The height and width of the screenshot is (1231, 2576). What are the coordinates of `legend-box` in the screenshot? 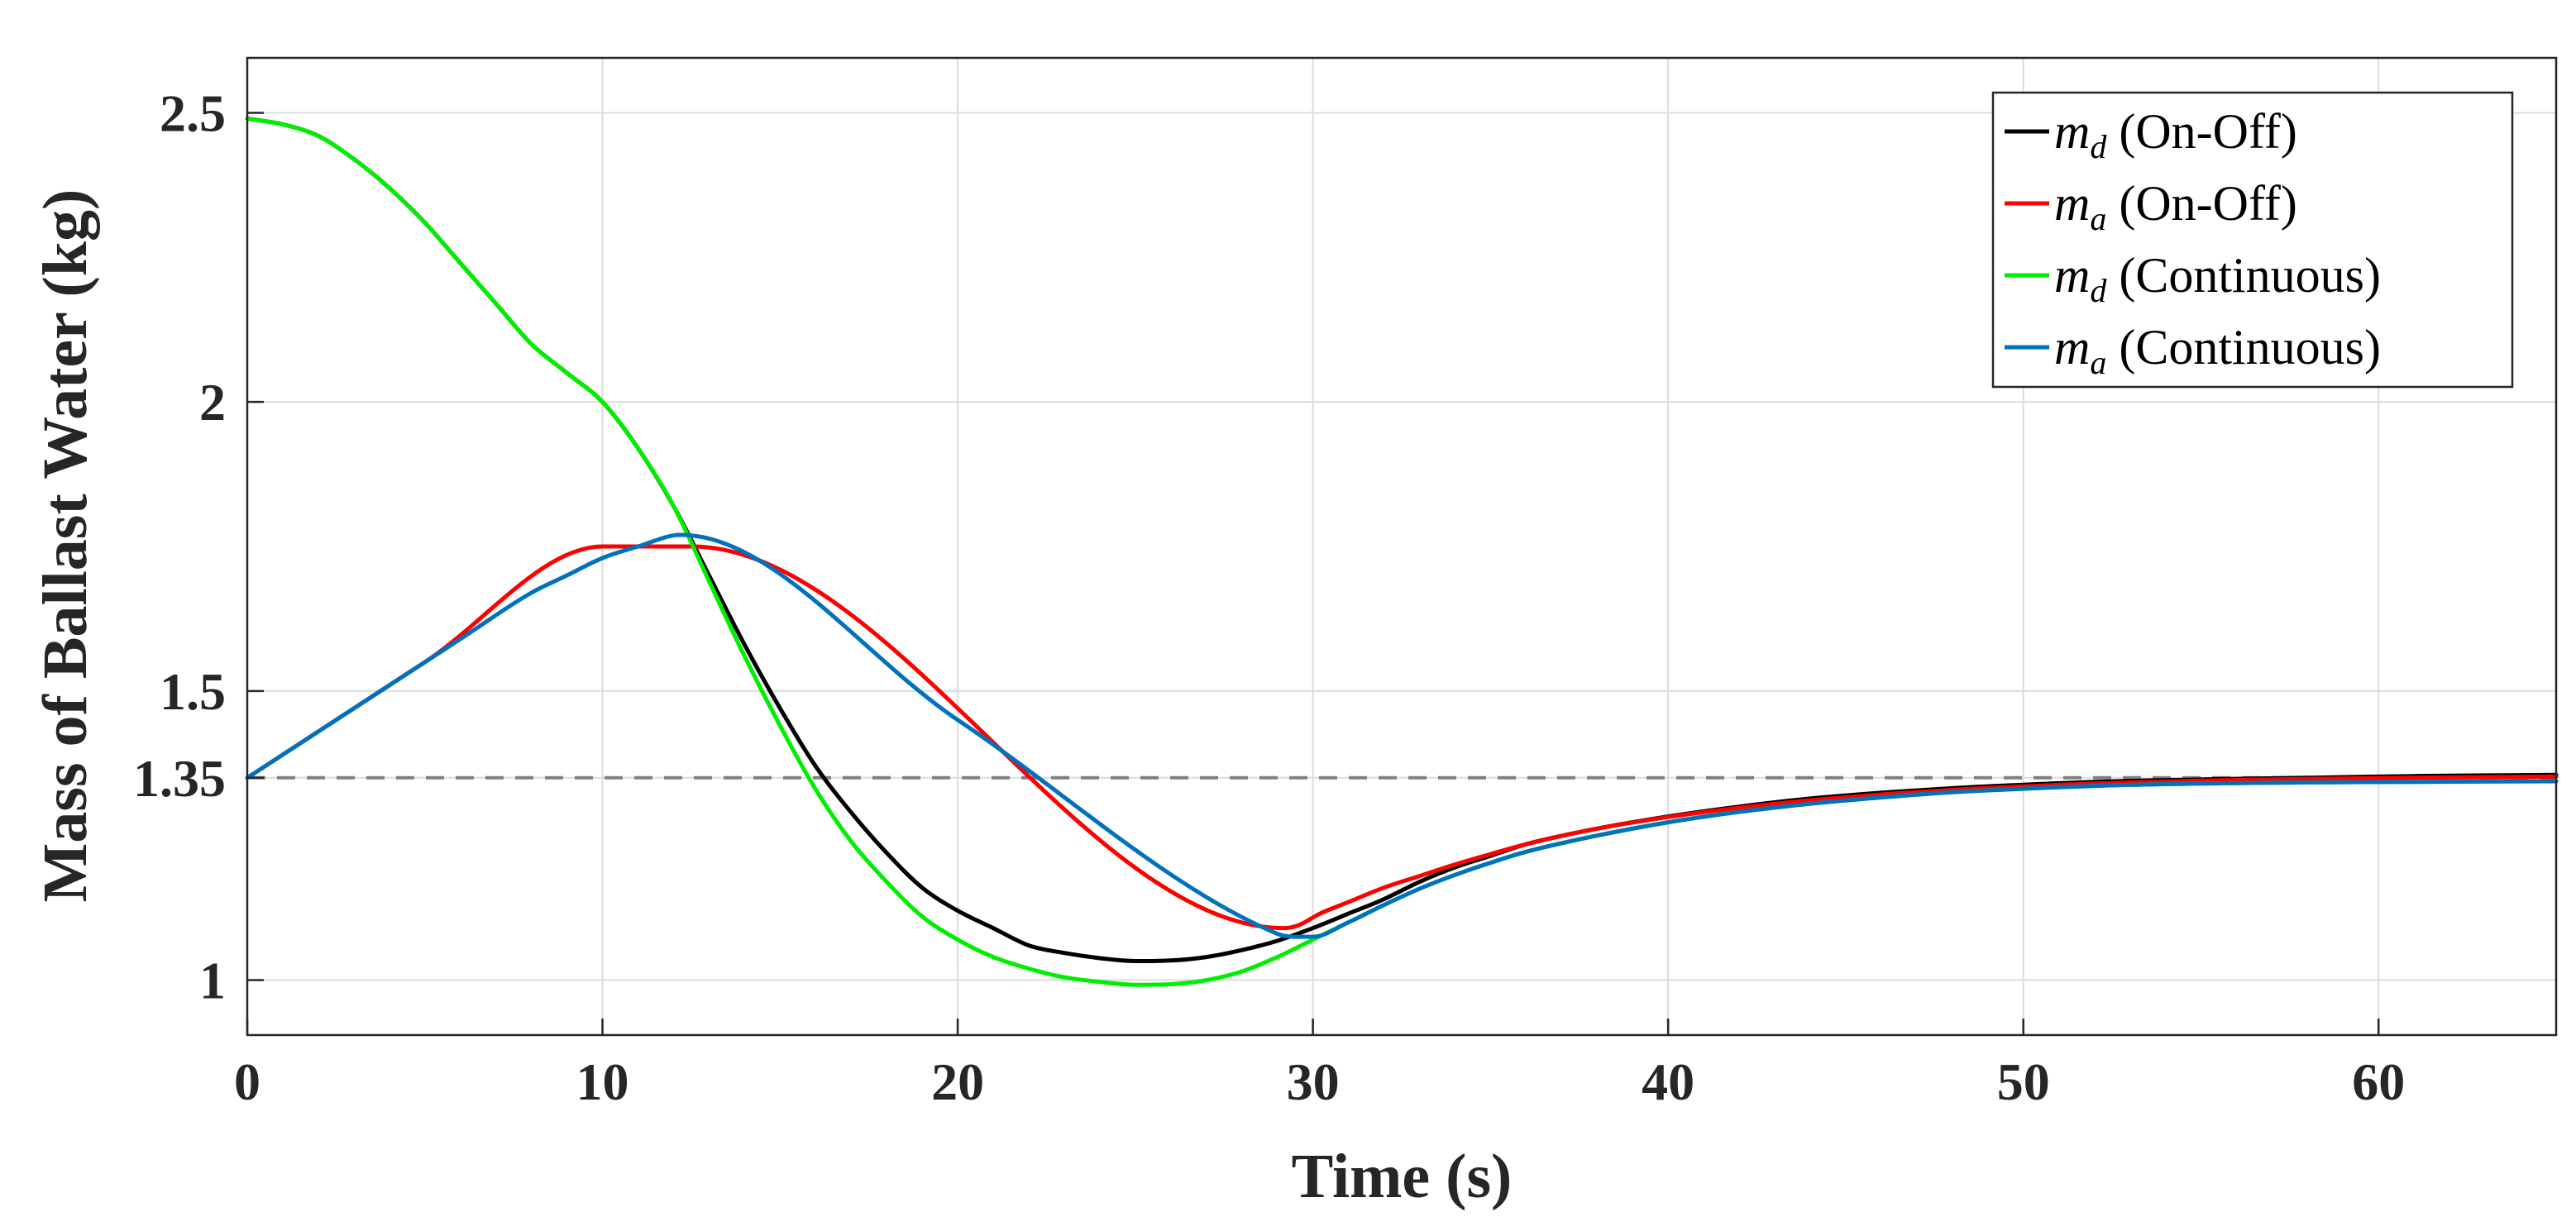 It's located at (2252, 240).